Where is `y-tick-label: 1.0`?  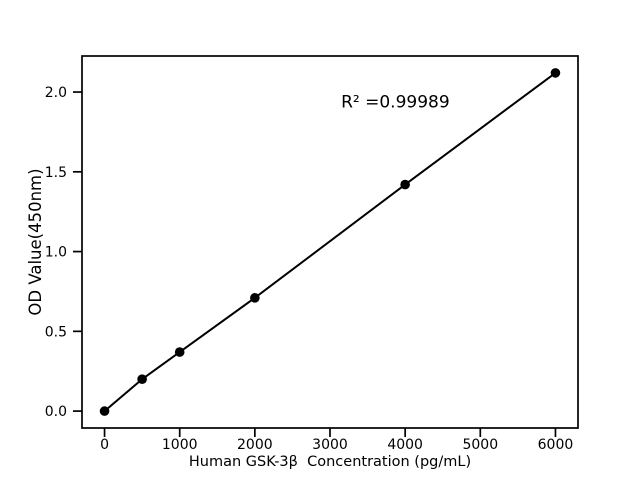
y-tick-label: 1.0 is located at coordinates (56, 253).